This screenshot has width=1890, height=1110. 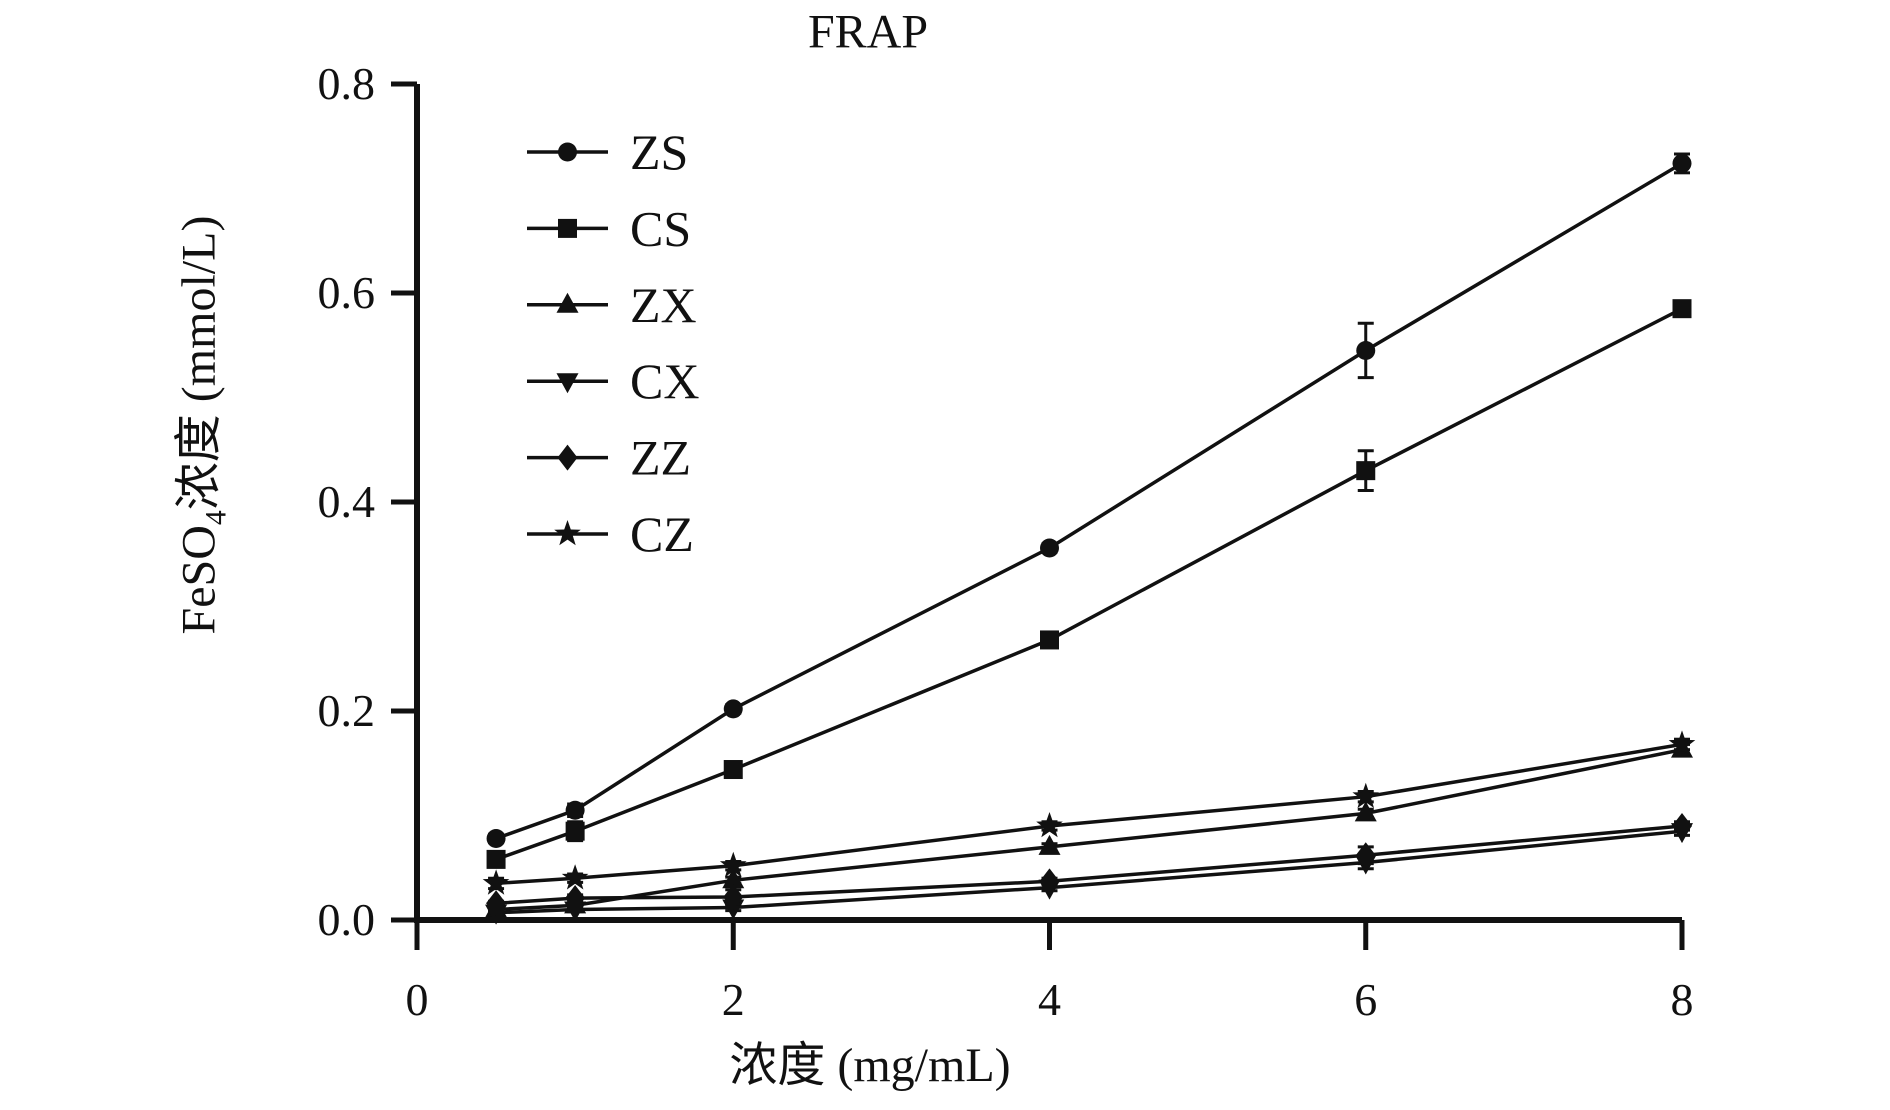 I want to click on y-axis-label-prefix: FeSO, so click(x=199, y=580).